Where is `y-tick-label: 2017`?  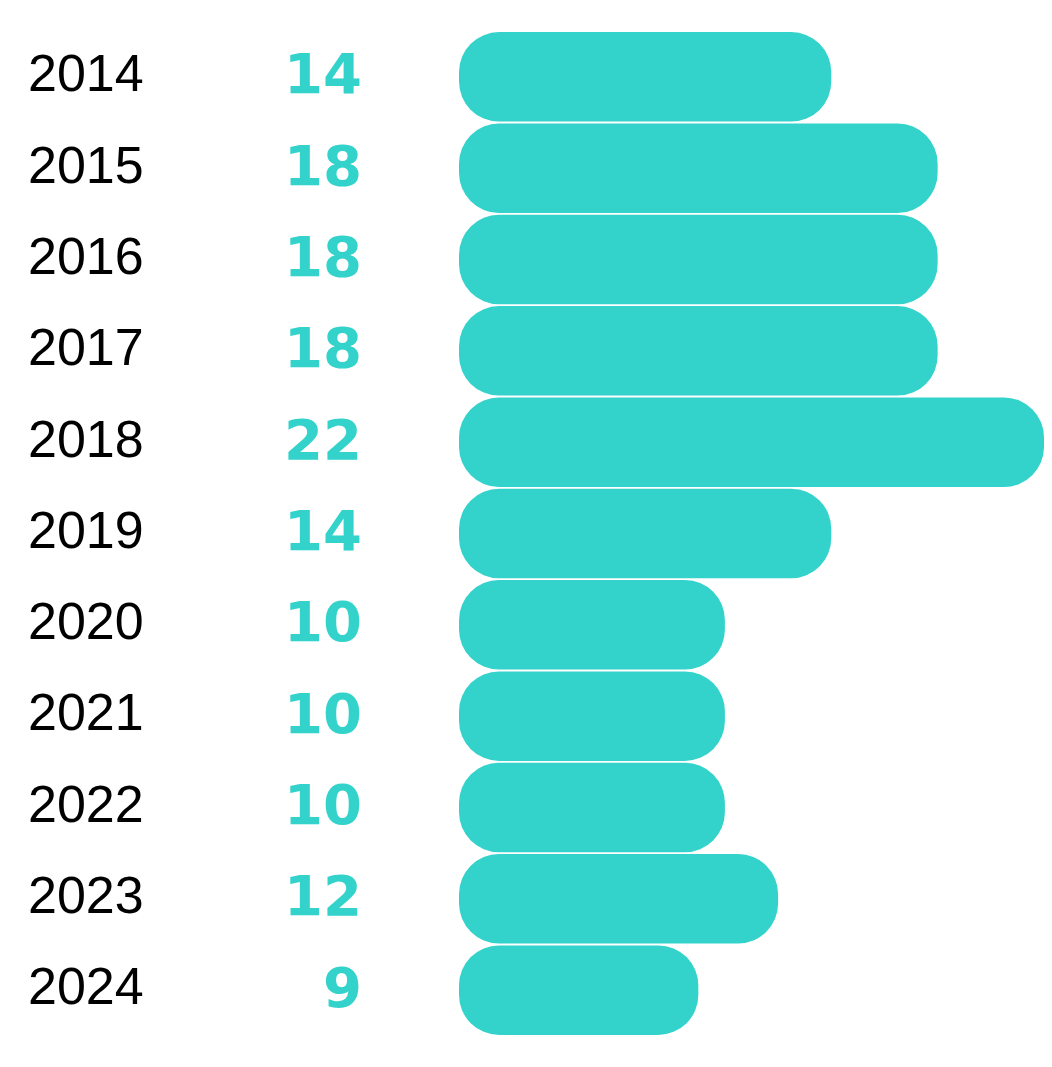 y-tick-label: 2017 is located at coordinates (86, 347).